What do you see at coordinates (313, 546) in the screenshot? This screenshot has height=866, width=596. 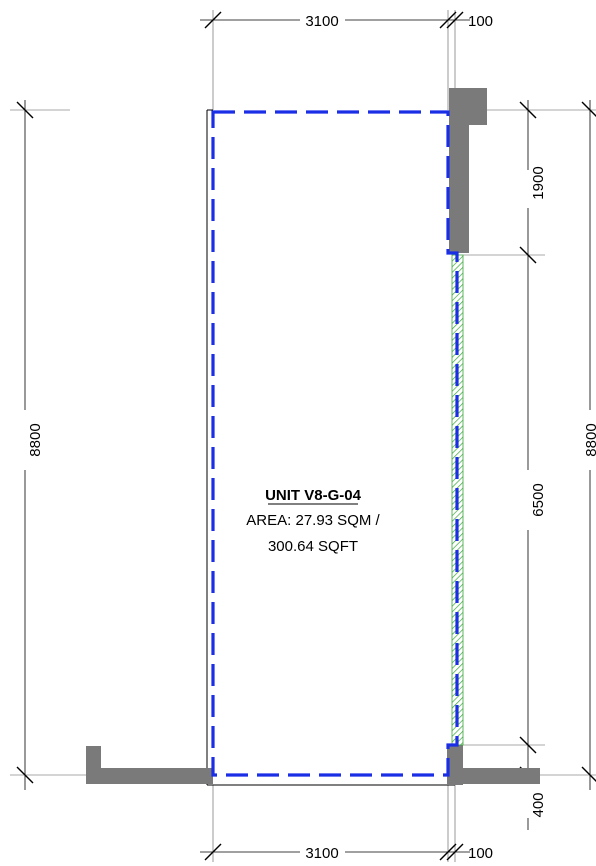 I see `unit-area-sqft: 300.64 SQFT` at bounding box center [313, 546].